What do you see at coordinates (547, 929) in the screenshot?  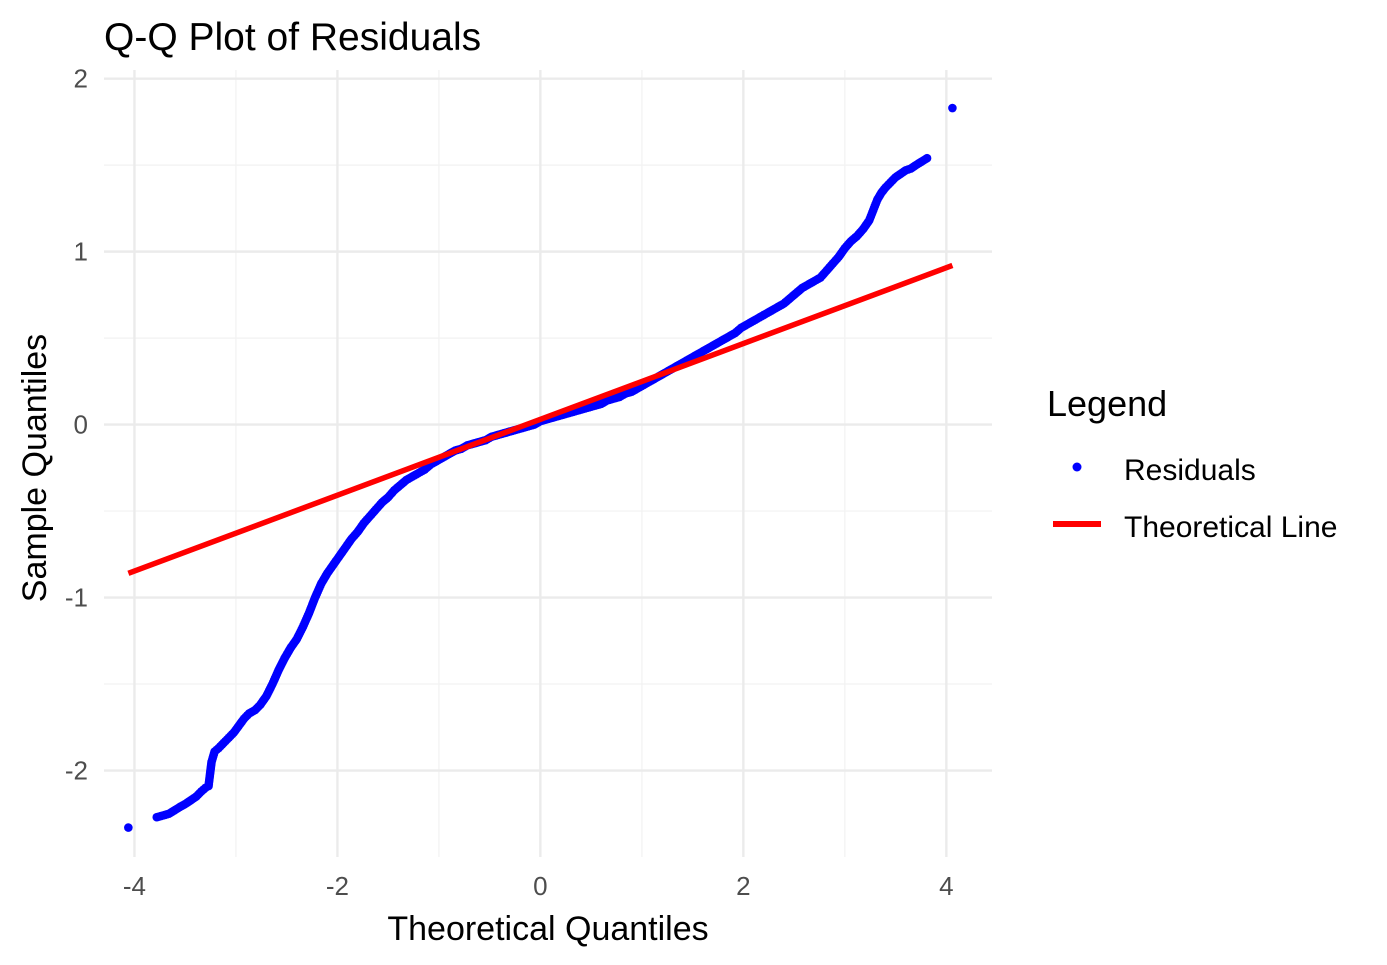 I see `x-axis-title: Theoretical Quantiles` at bounding box center [547, 929].